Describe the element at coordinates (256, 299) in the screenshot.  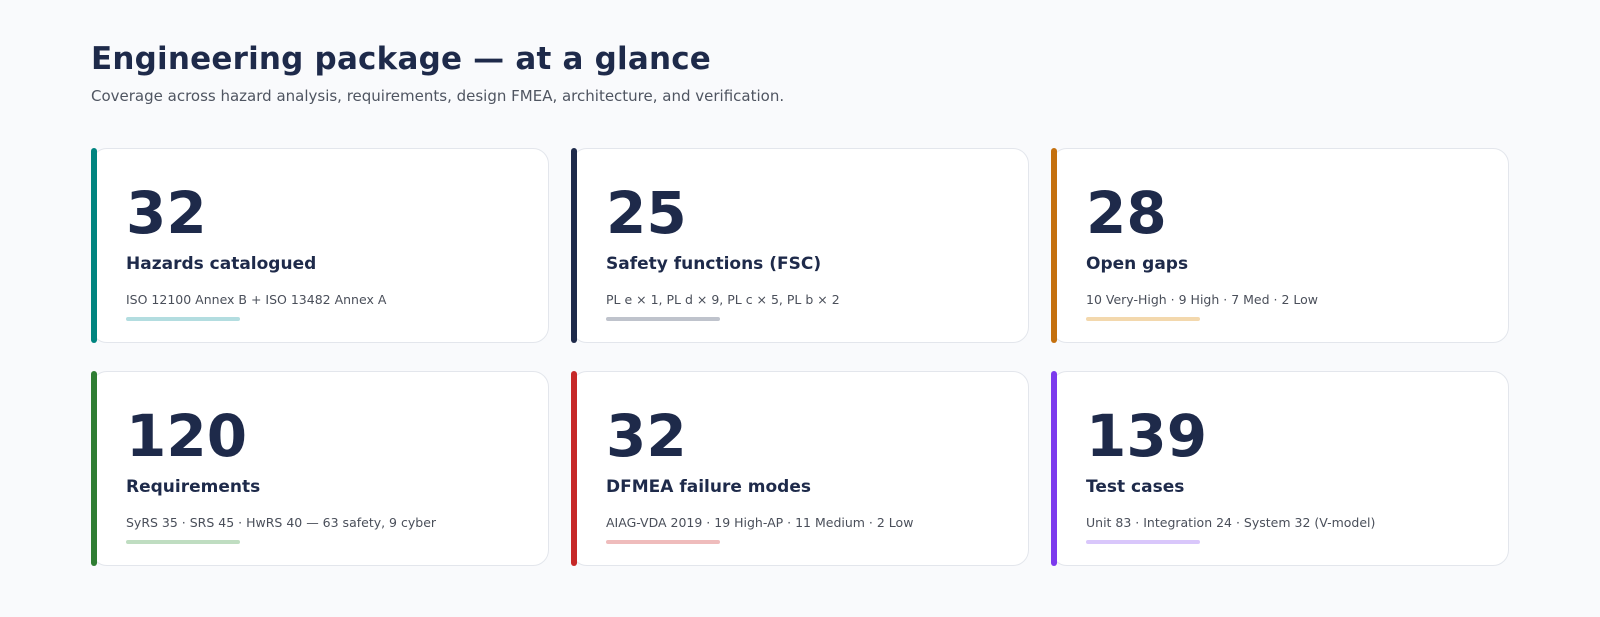
I see `kpi-detail: ISO 12100 Annex B + ISO 13482 Annex A` at that location.